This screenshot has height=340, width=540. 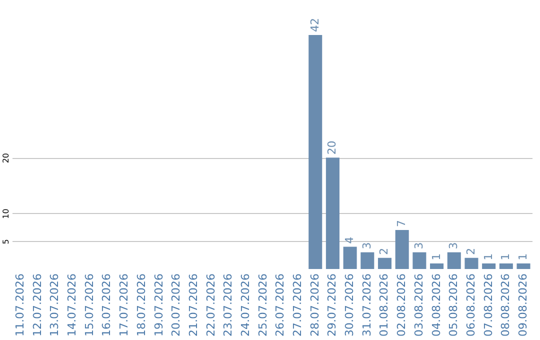 I want to click on x-tick-label: 17.07.2026, so click(x=124, y=305).